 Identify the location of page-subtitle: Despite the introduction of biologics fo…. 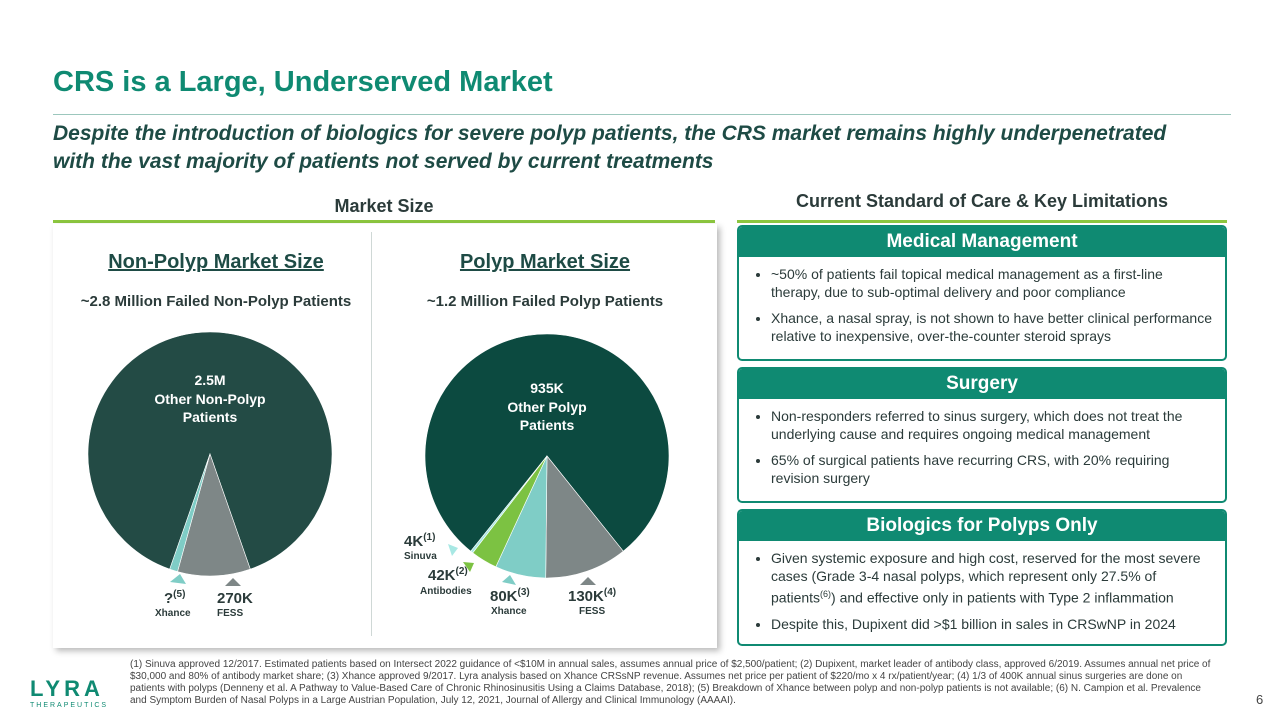
(610, 147).